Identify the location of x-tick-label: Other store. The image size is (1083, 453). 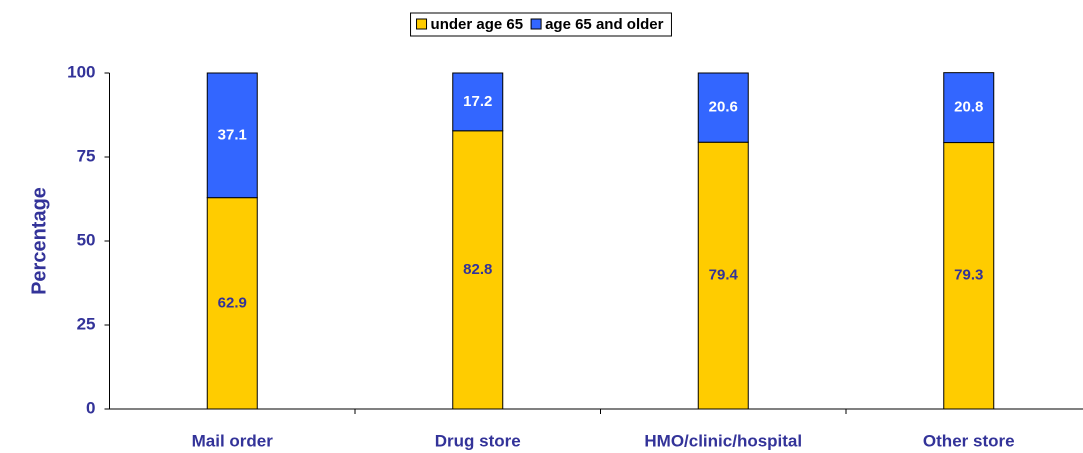
(969, 440).